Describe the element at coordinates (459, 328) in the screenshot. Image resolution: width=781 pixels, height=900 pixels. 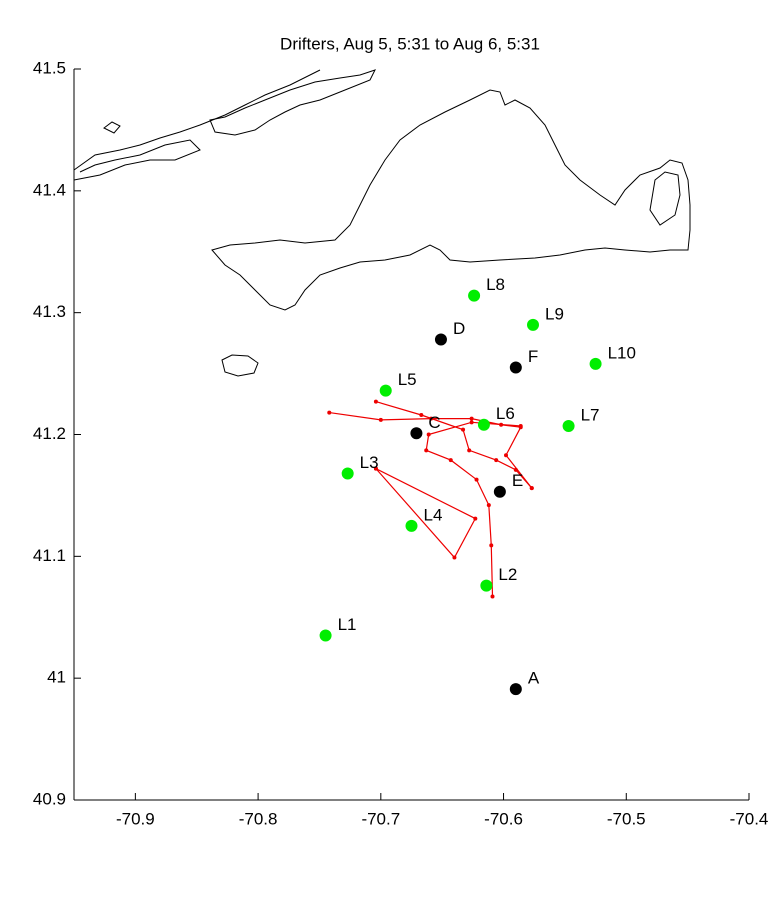
I see `station-label: D` at that location.